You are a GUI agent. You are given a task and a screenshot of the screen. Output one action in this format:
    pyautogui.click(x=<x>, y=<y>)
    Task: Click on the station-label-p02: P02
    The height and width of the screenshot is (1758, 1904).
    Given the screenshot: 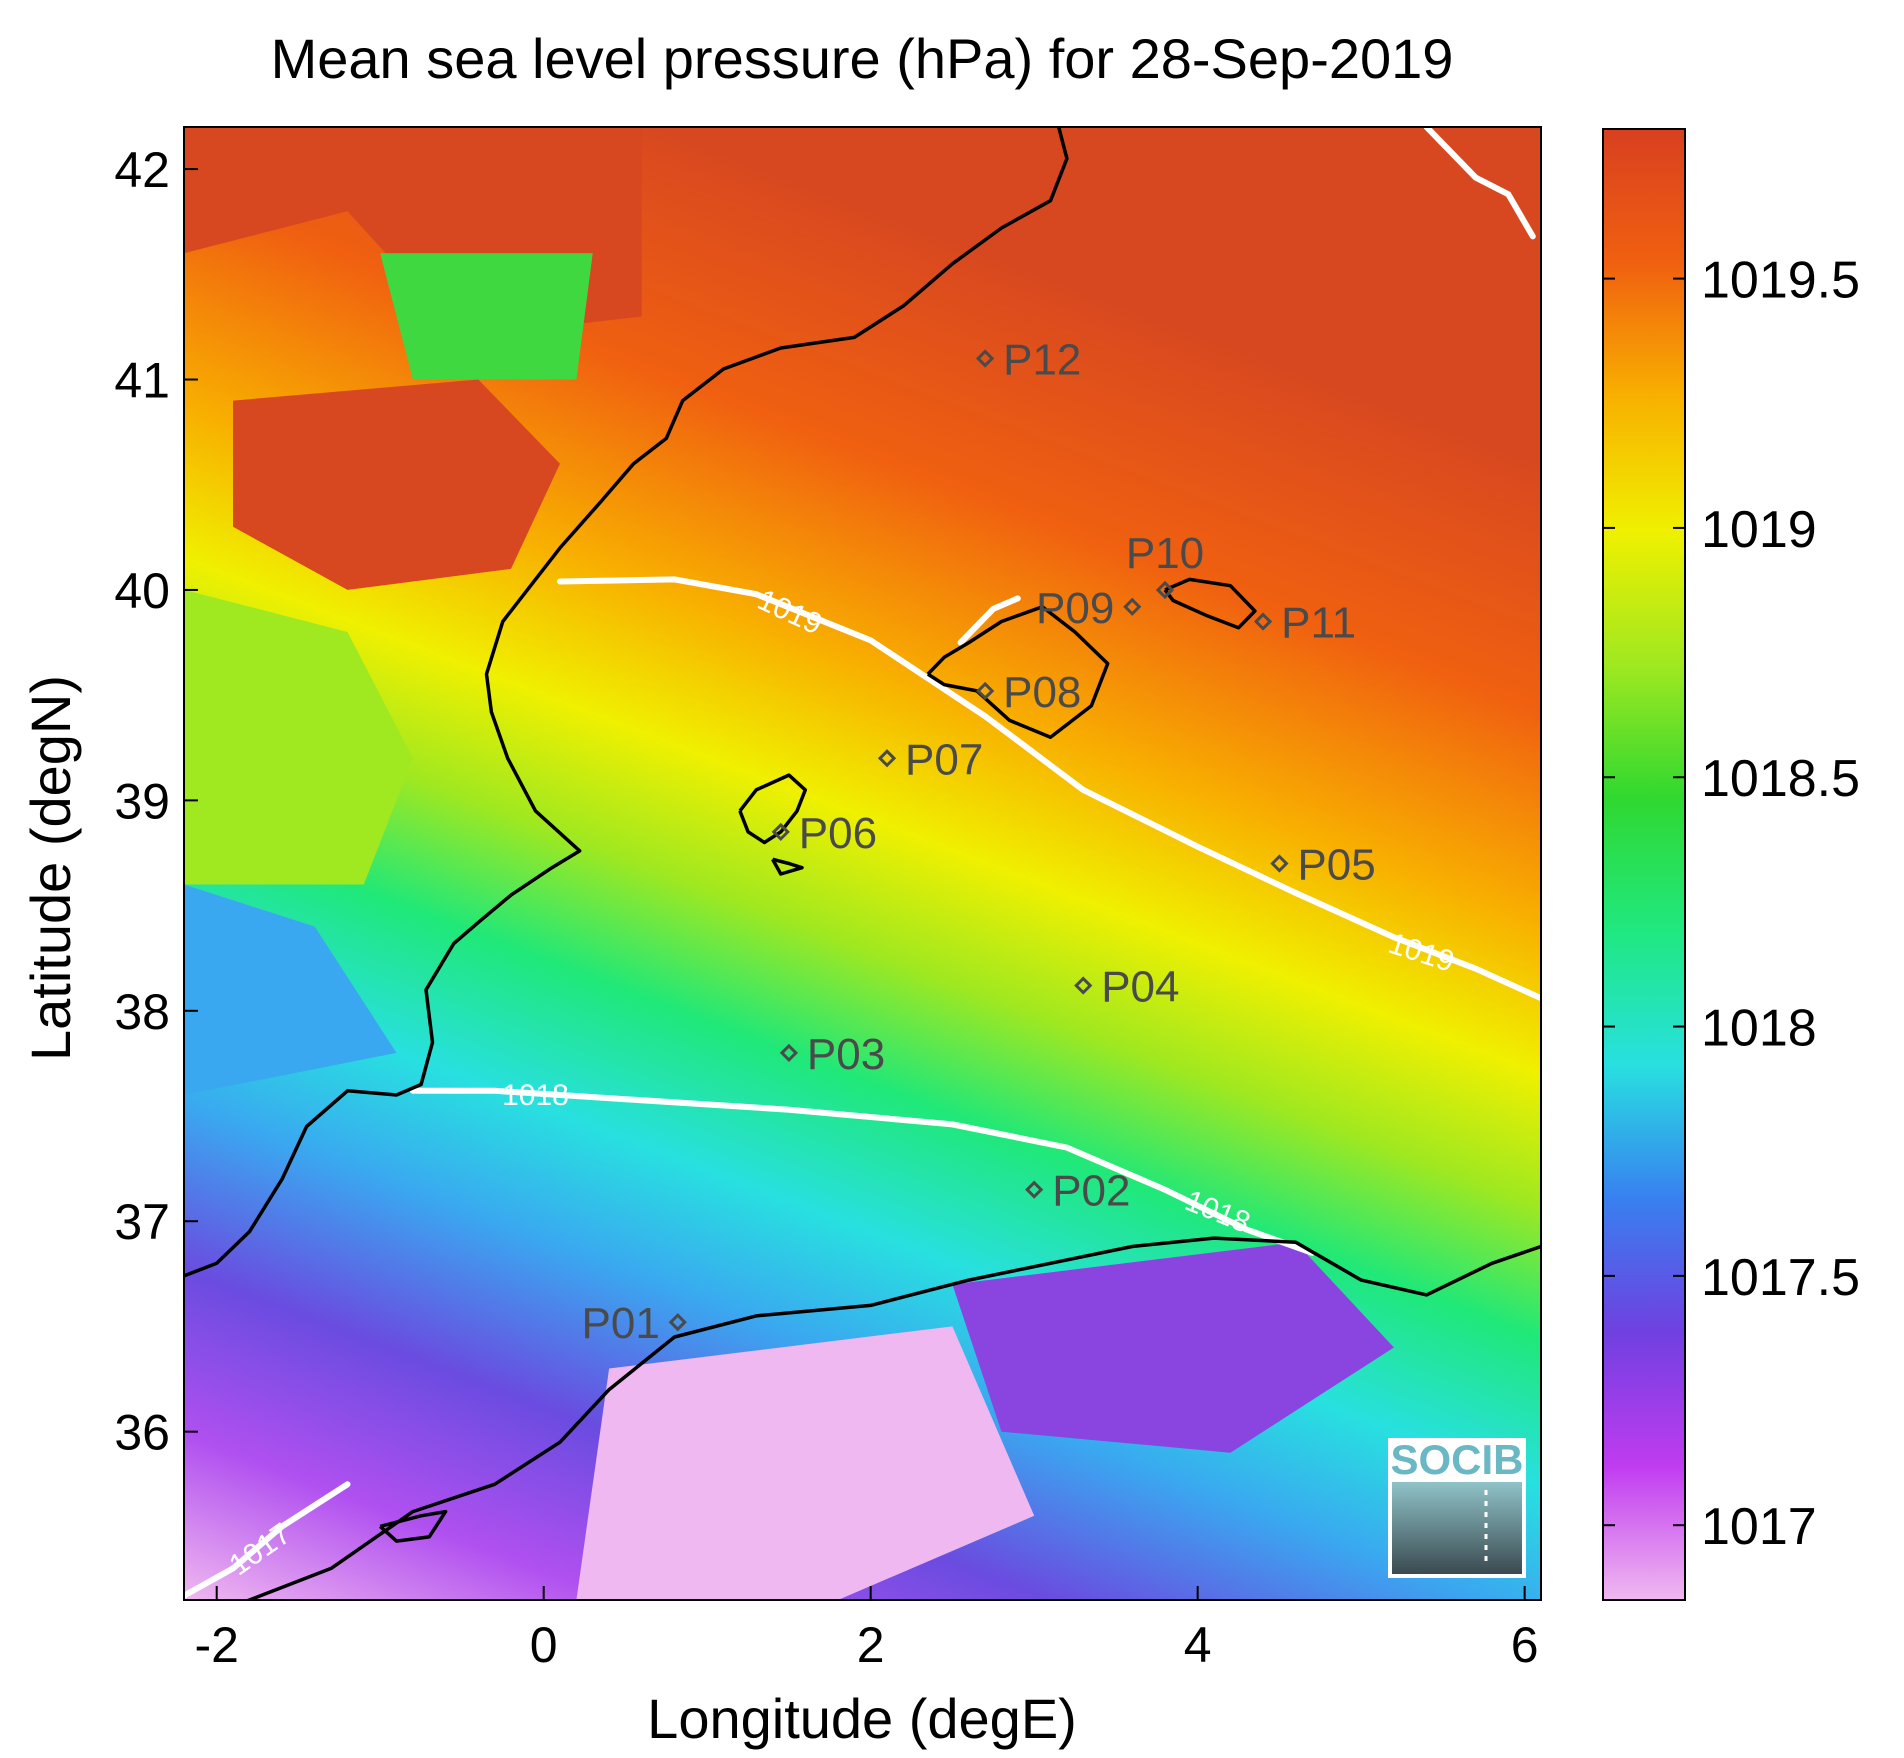 What is the action you would take?
    pyautogui.click(x=1091, y=1191)
    